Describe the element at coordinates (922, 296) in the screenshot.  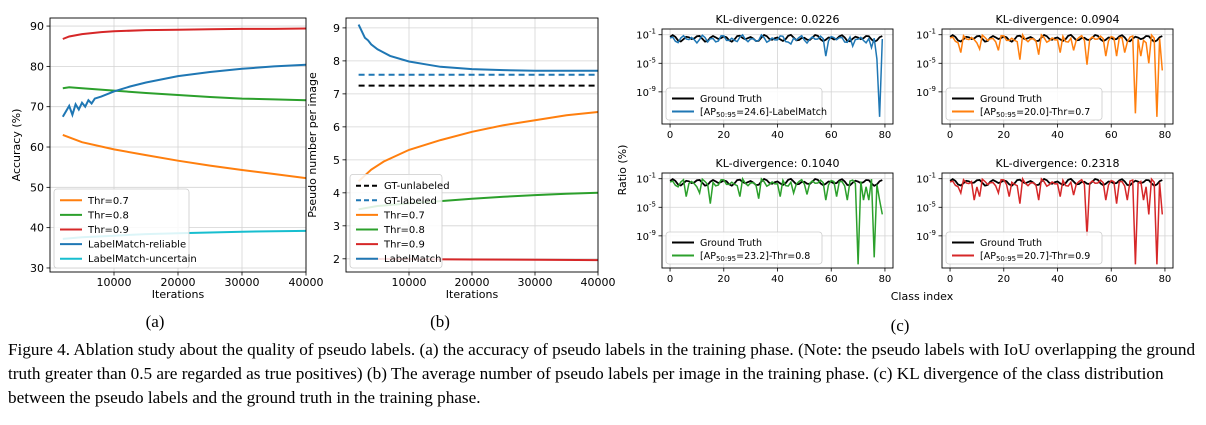
I see `x-axis-label: Class index` at that location.